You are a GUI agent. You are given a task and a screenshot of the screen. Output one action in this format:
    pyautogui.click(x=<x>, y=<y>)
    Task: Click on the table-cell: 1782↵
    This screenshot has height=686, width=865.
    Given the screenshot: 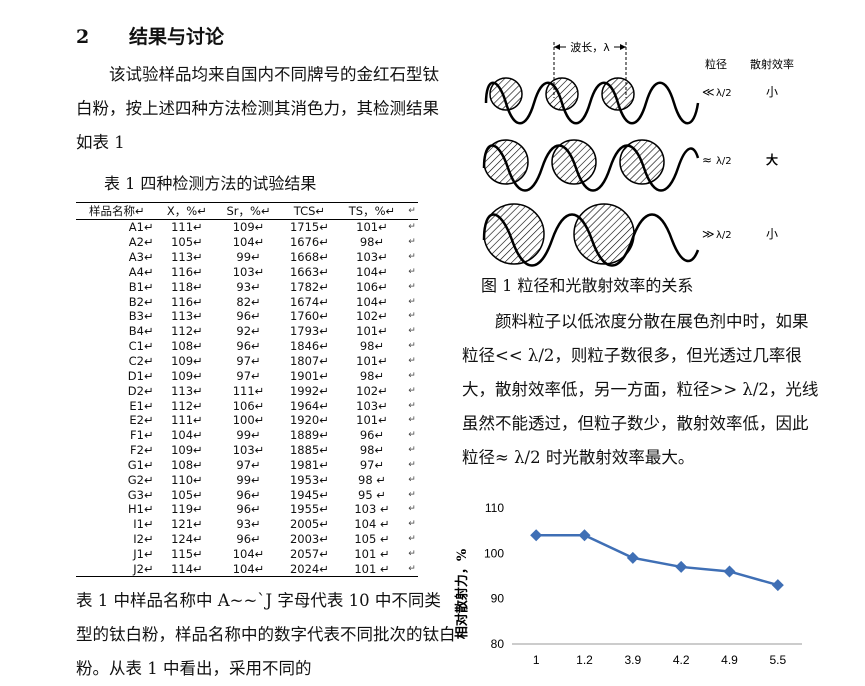 What is the action you would take?
    pyautogui.click(x=309, y=286)
    